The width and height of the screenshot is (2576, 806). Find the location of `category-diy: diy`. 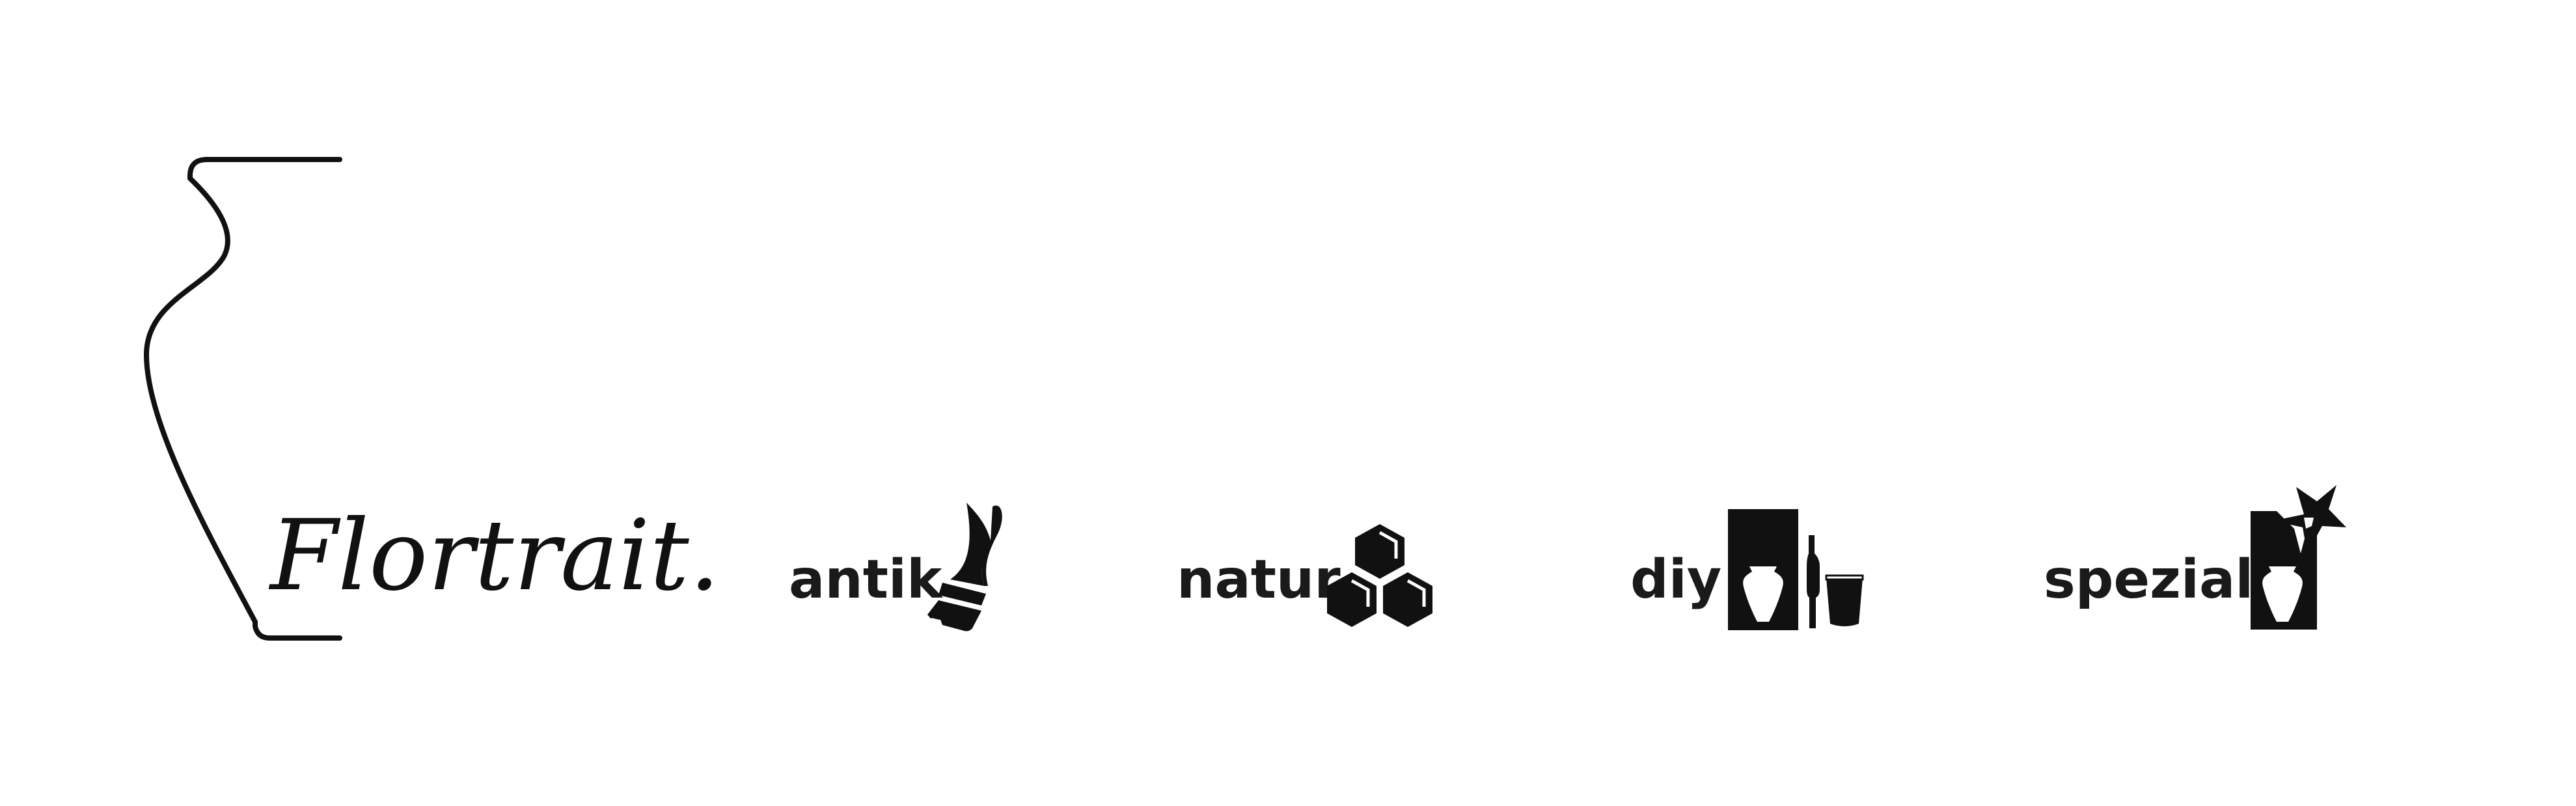

category-diy: diy is located at coordinates (1747, 569).